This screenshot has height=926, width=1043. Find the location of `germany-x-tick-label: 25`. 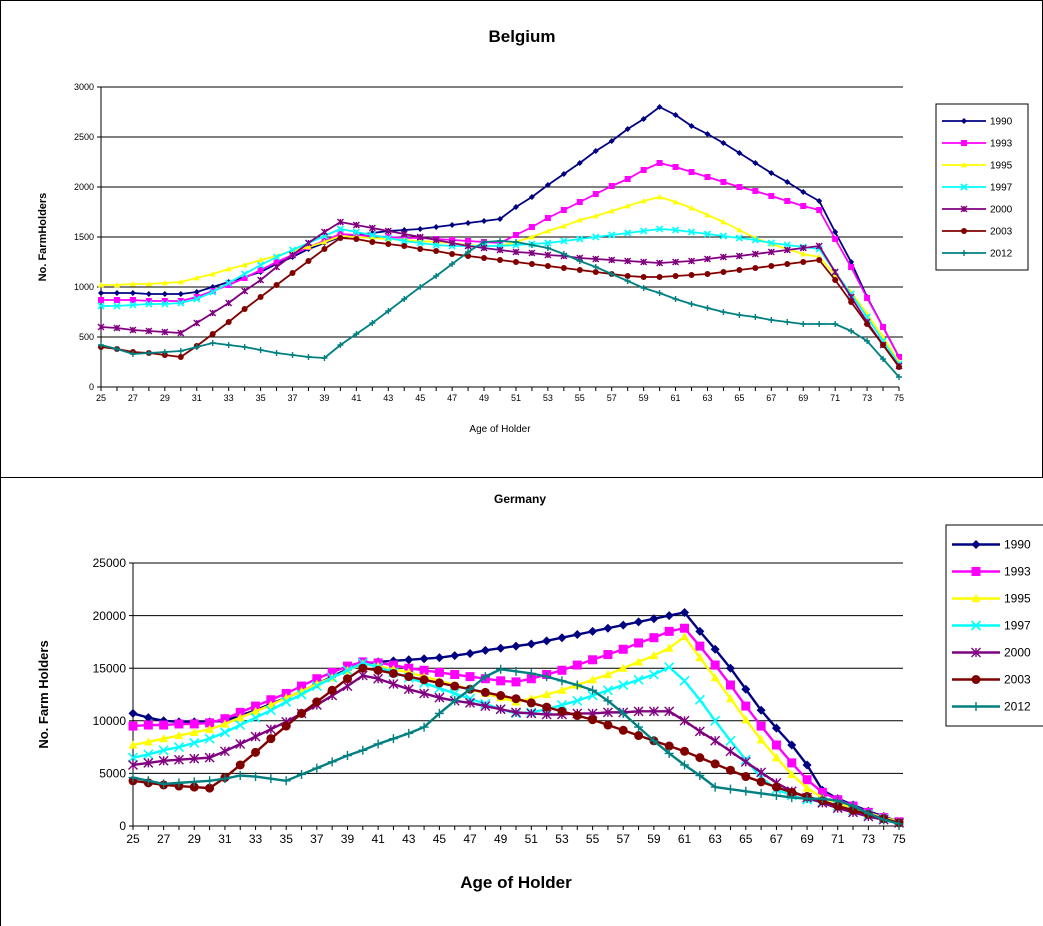

germany-x-tick-label: 25 is located at coordinates (133, 839).